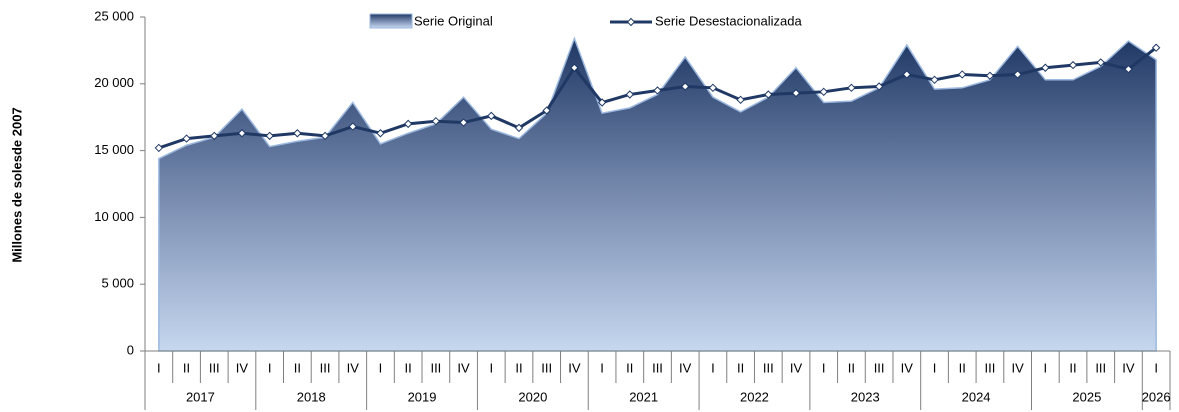 The height and width of the screenshot is (412, 1179). What do you see at coordinates (1086, 396) in the screenshot?
I see `x-group-label: 2025` at bounding box center [1086, 396].